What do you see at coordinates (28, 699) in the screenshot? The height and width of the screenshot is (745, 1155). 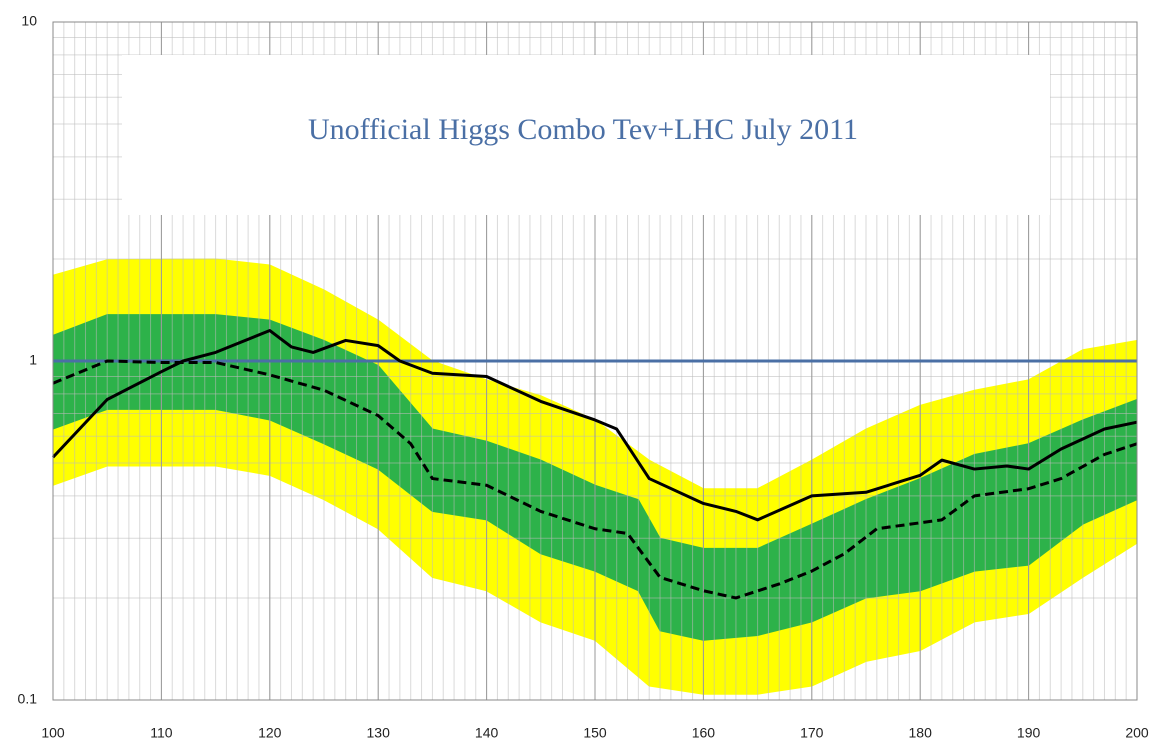 I see `y-tick-label: 0.1` at bounding box center [28, 699].